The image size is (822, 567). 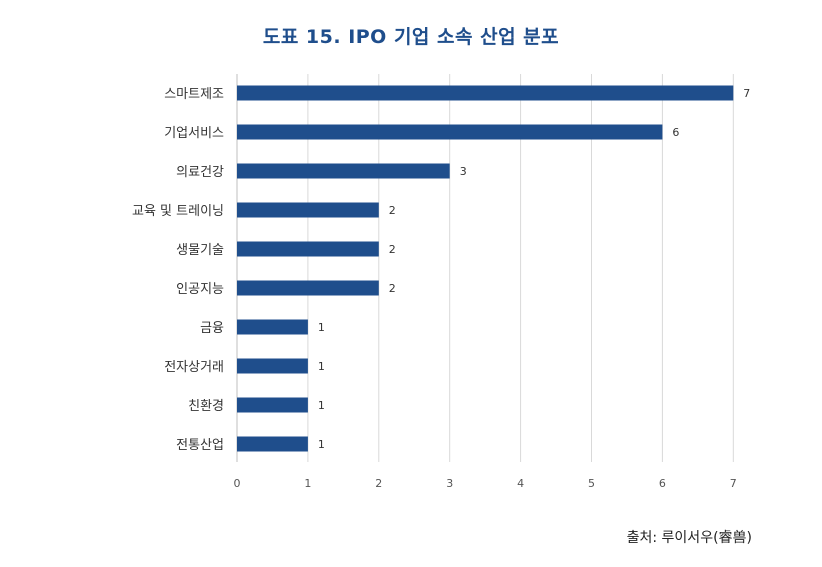 What do you see at coordinates (520, 483) in the screenshot?
I see `x-tick-label: 4` at bounding box center [520, 483].